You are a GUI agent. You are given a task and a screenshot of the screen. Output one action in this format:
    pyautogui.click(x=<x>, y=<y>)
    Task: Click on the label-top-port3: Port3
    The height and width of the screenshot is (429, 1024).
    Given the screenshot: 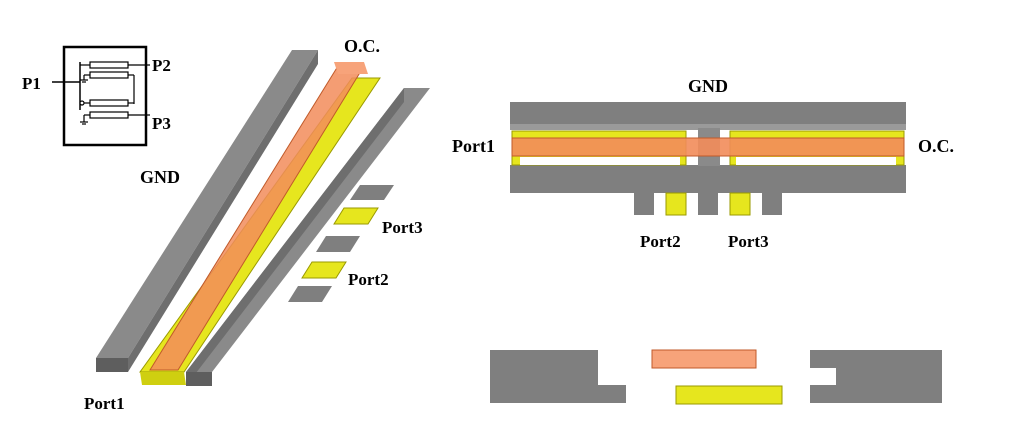 What is the action you would take?
    pyautogui.click(x=748, y=241)
    